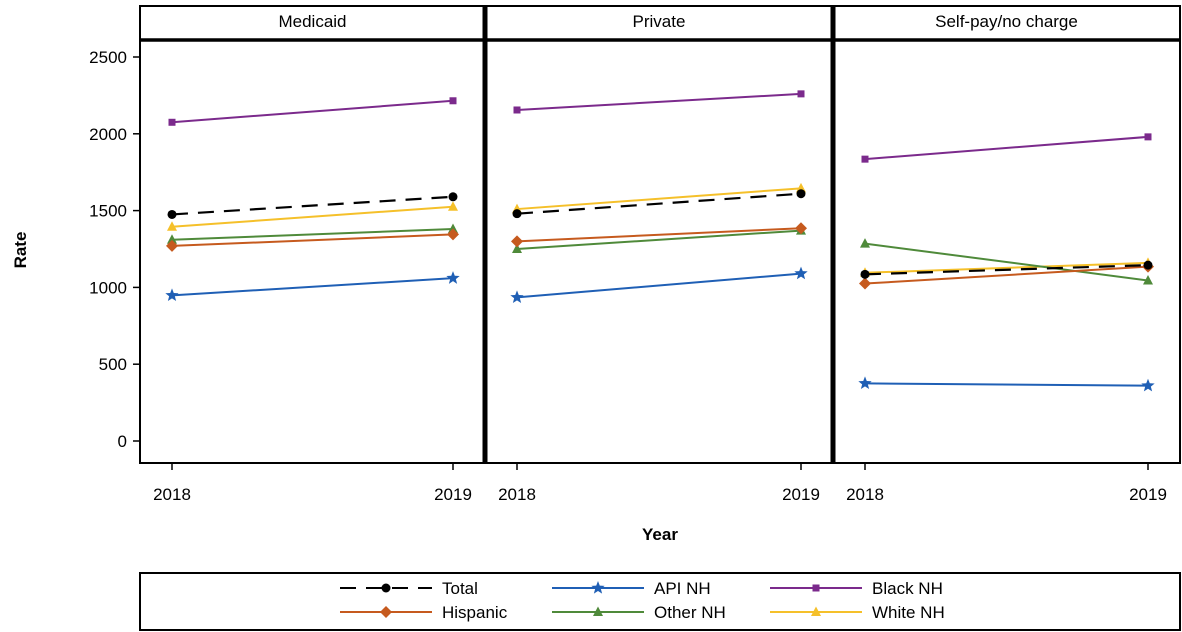 This screenshot has height=632, width=1182. What do you see at coordinates (386, 612) in the screenshot?
I see `legend-marker-hispanic` at bounding box center [386, 612].